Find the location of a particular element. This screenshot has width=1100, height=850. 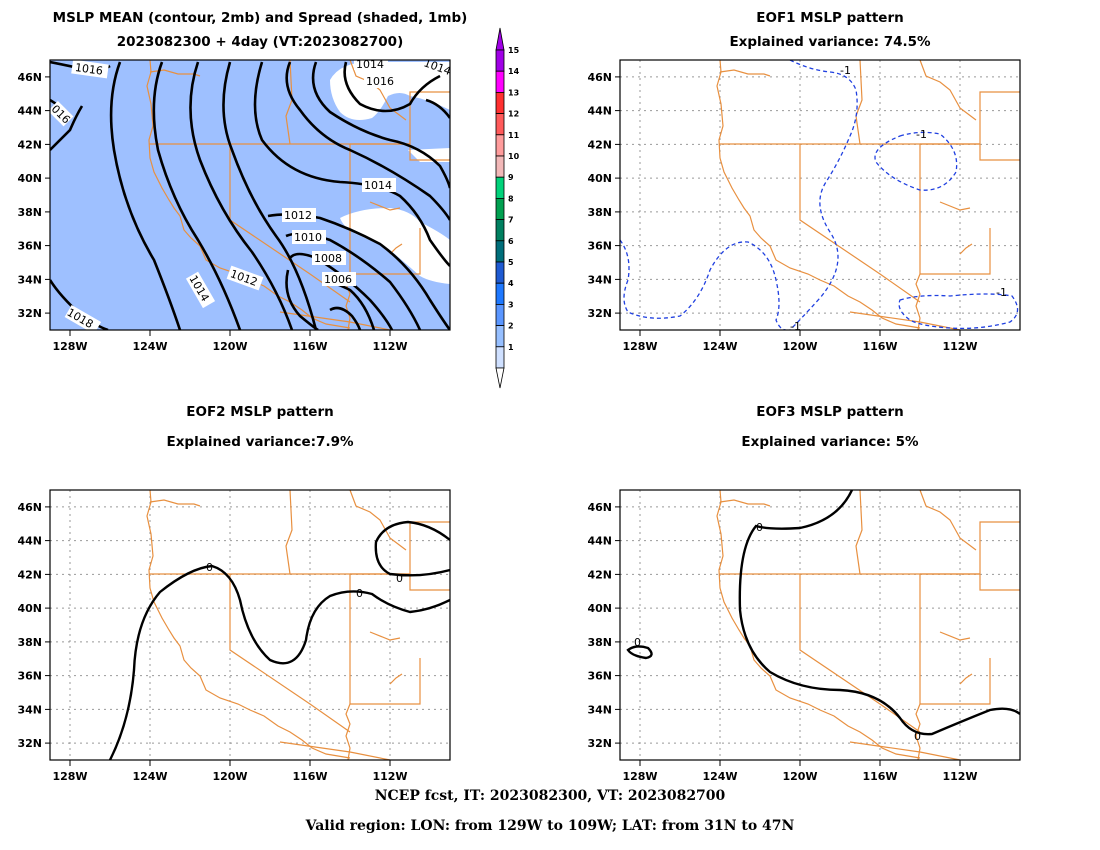

panel3-title-line2: Explained variance:7.9% is located at coordinates (260, 442).